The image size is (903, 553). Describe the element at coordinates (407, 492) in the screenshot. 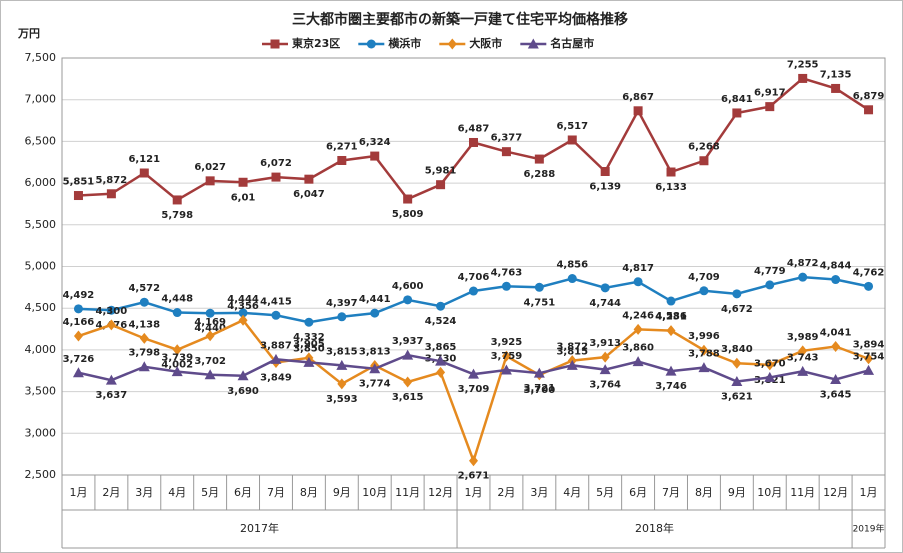

I see `x-tick-label: 11月` at that location.